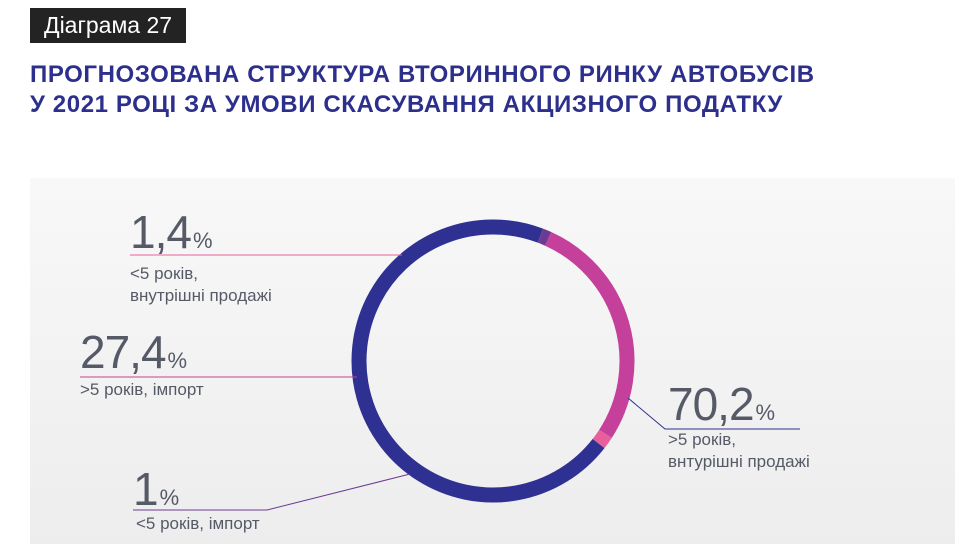 The width and height of the screenshot is (980, 560). I want to click on desc-line: внутрішні продажі, so click(201, 295).